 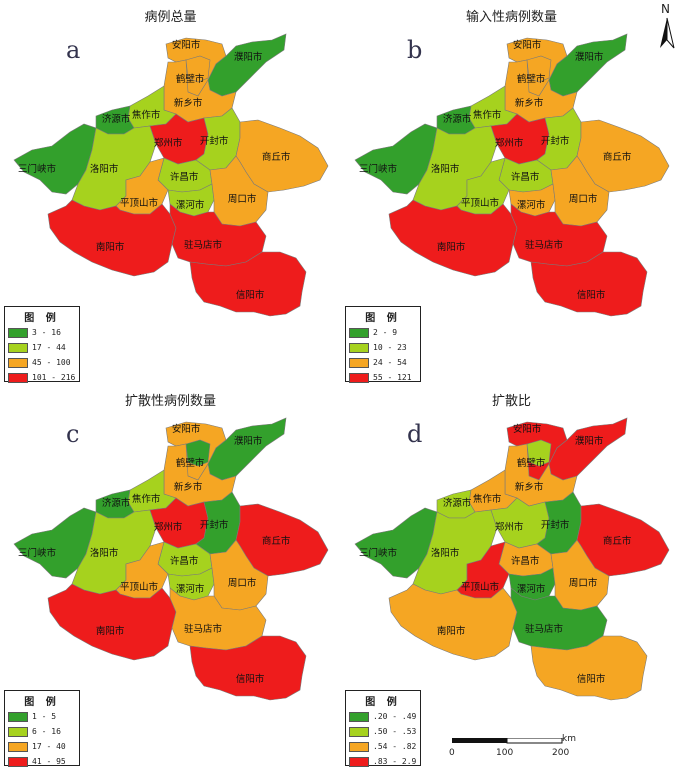 I want to click on legend-row-2: 6 - 16, so click(x=42, y=731).